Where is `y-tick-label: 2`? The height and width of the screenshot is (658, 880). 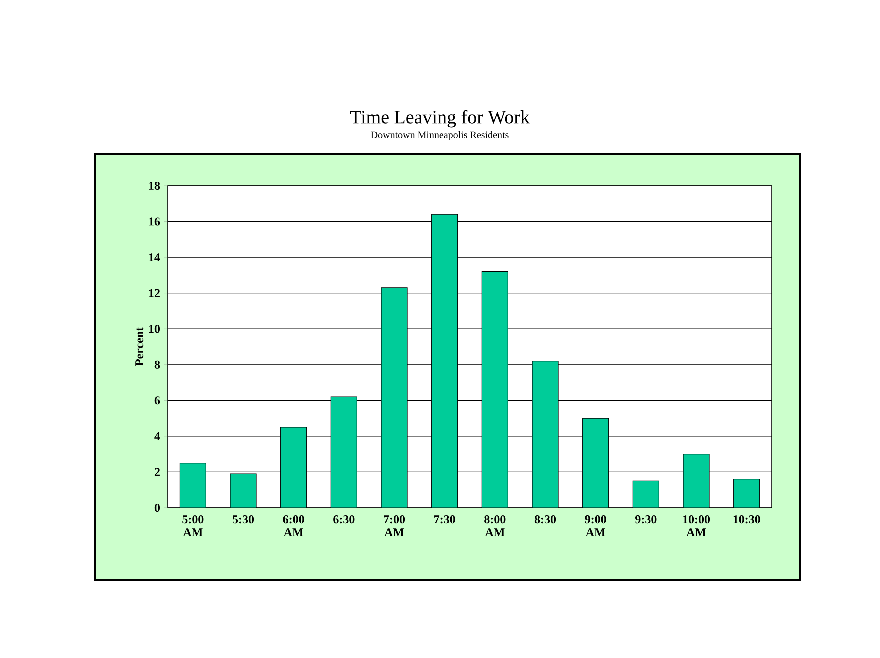
y-tick-label: 2 is located at coordinates (157, 472).